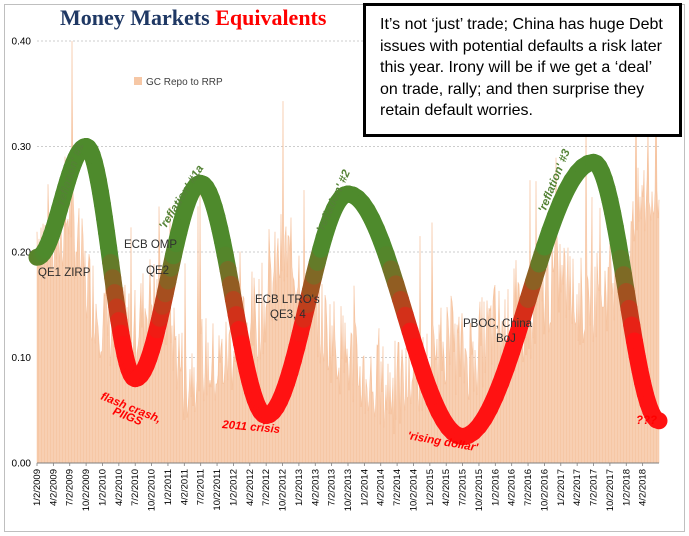 Image resolution: width=689 pixels, height=536 pixels. What do you see at coordinates (138, 81) in the screenshot?
I see `legend-swatch` at bounding box center [138, 81].